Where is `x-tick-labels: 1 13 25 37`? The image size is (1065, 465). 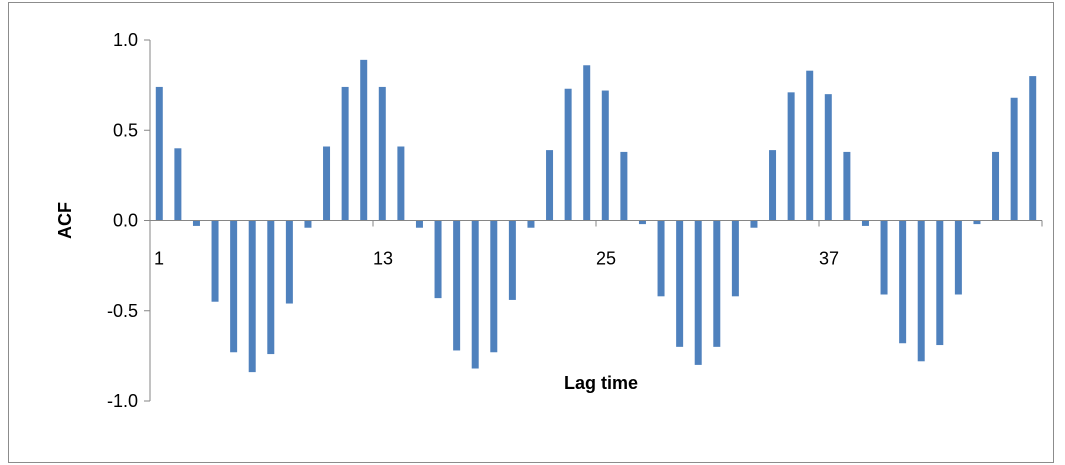
x-tick-labels: 1 13 25 37 is located at coordinates (496, 259).